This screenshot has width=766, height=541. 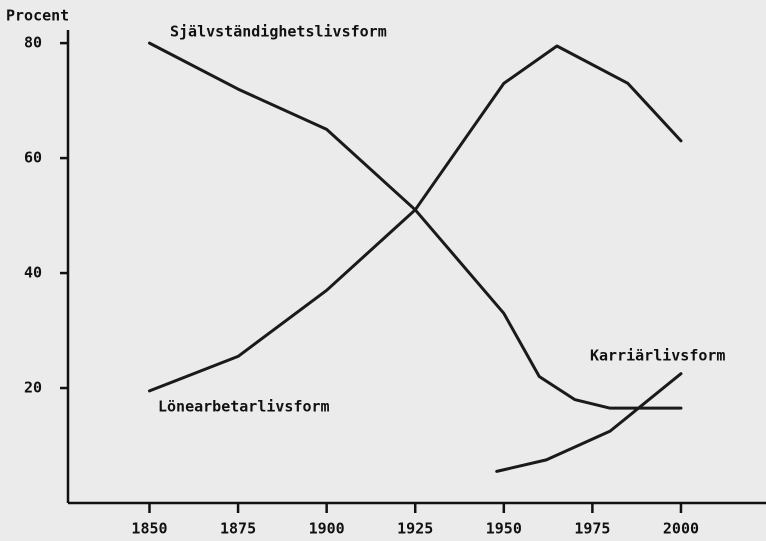 I want to click on y-tick-label: 60, so click(x=33, y=158).